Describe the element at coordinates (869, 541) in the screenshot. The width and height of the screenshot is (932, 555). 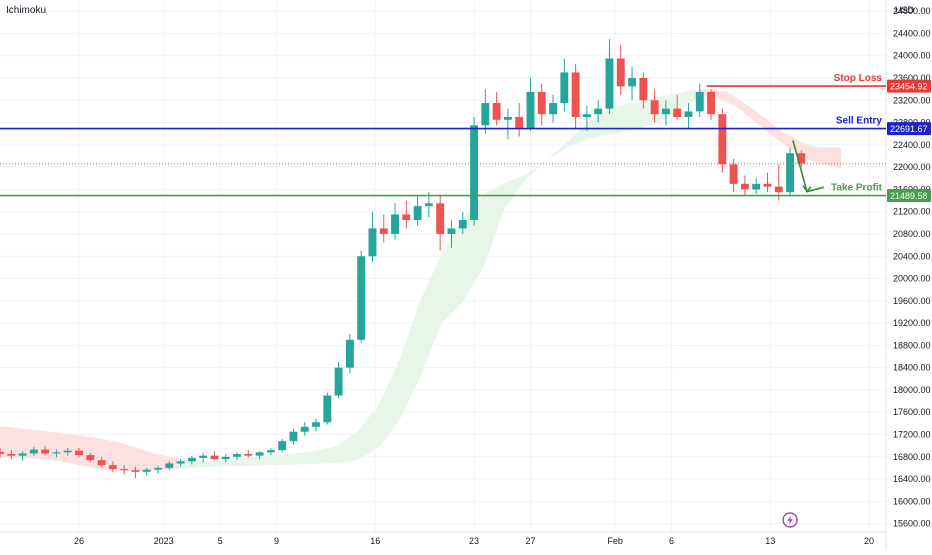
I see `x-tick-label: 20` at that location.